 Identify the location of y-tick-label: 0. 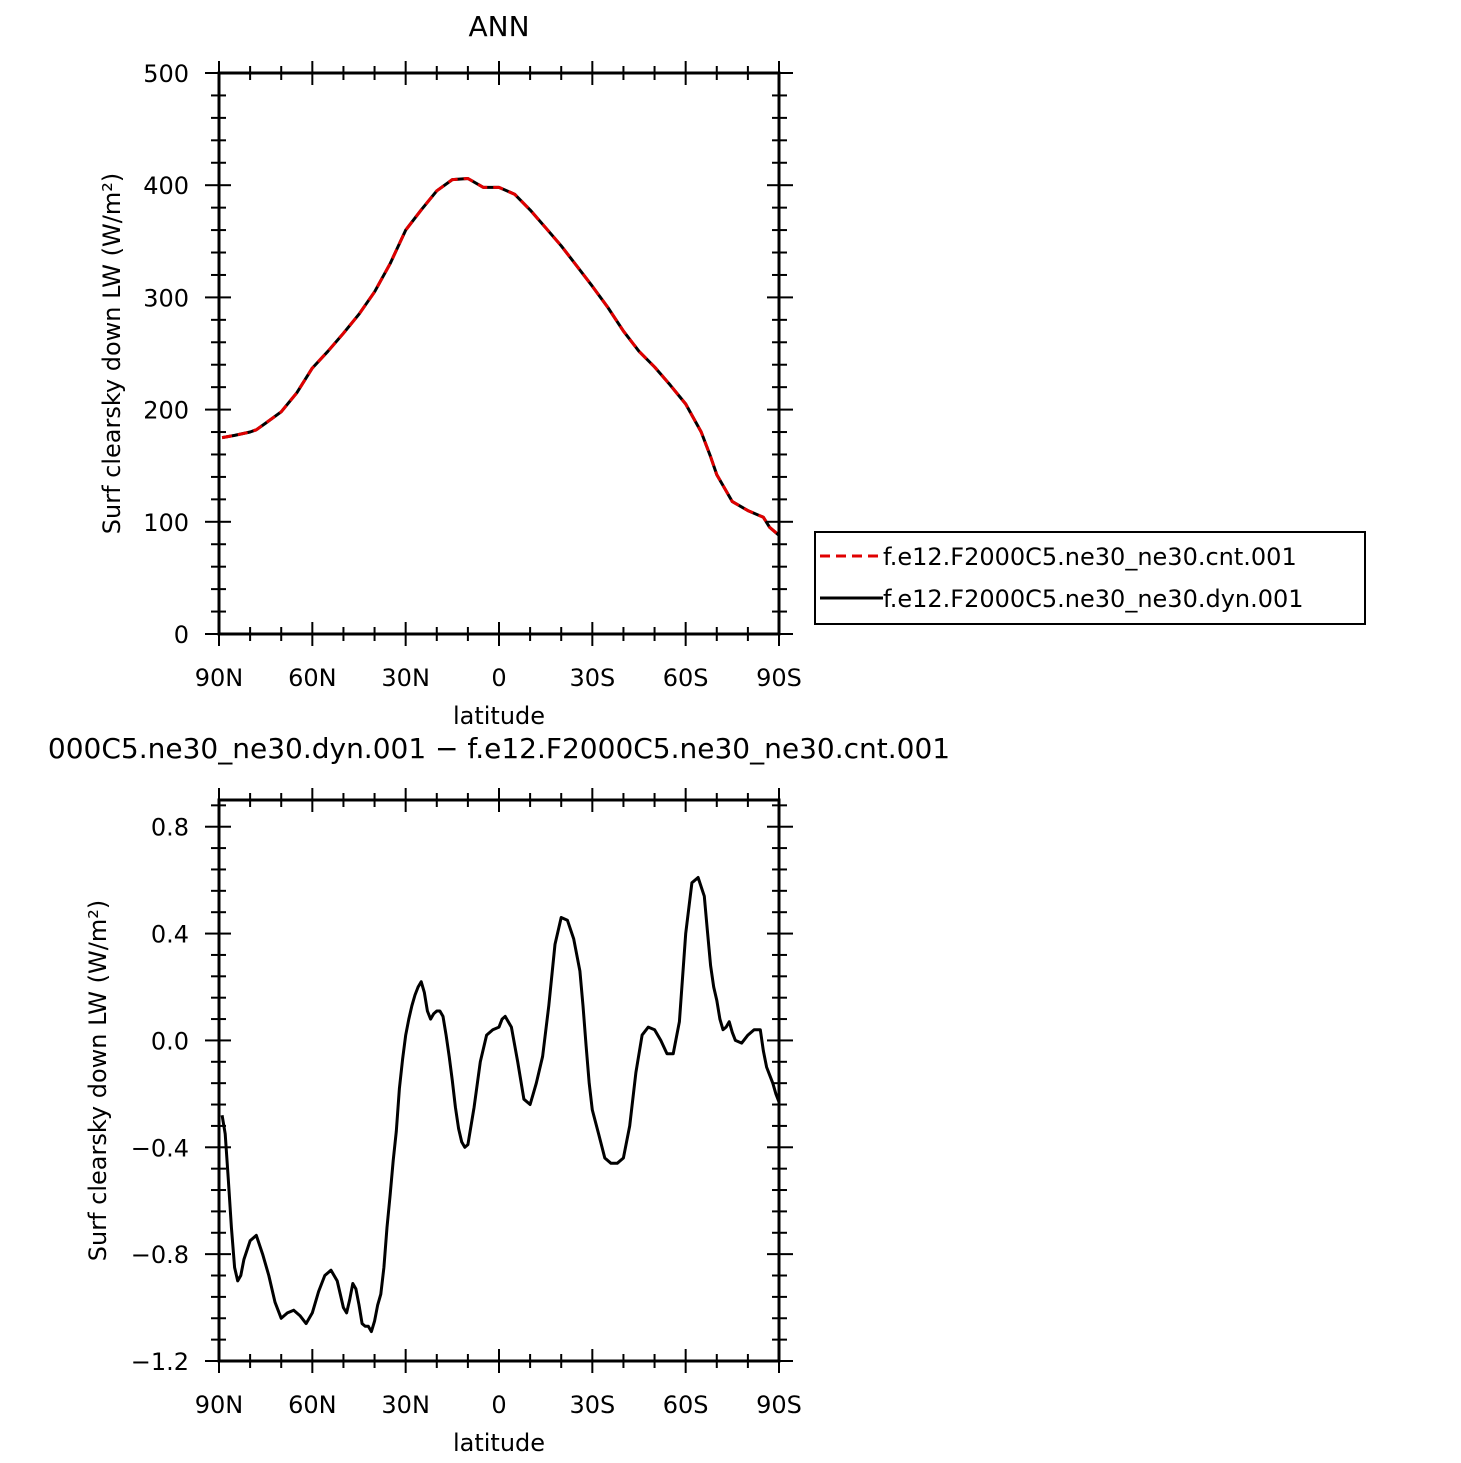
(181, 635).